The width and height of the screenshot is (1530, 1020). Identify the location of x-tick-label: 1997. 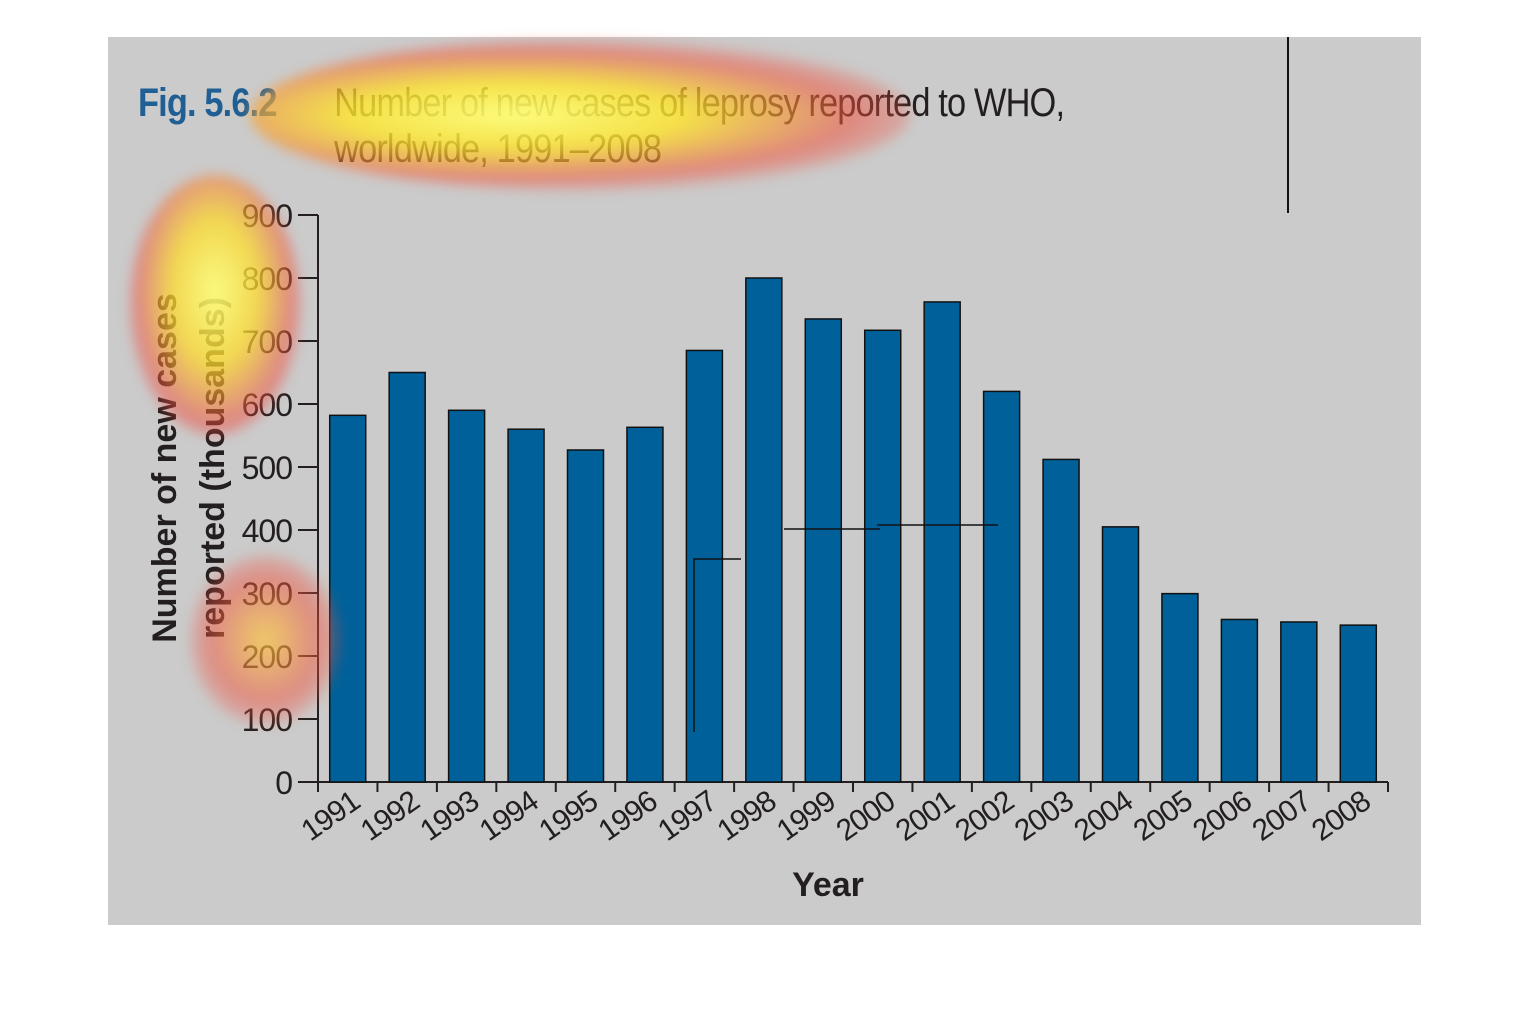
(687, 816).